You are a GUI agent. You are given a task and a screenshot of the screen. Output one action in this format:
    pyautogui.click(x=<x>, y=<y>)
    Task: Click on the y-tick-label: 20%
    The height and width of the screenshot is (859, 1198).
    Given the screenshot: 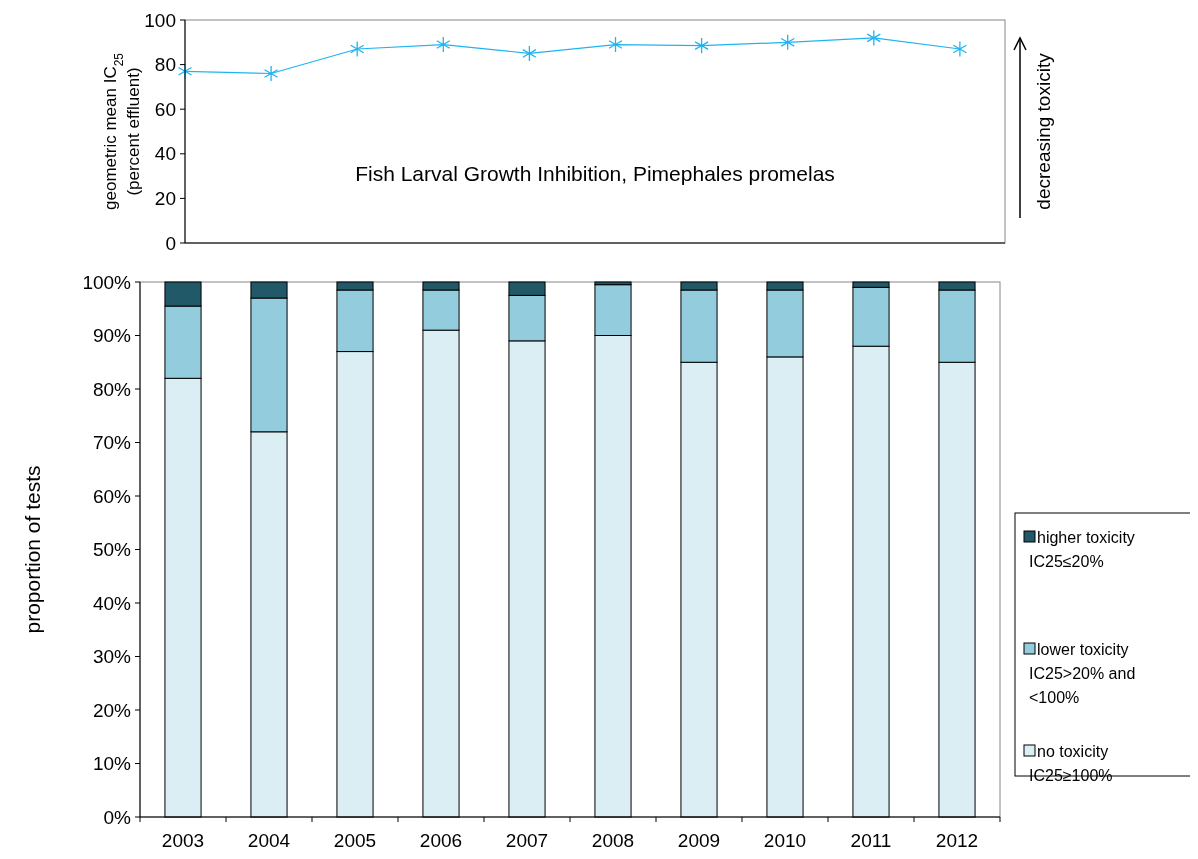 What is the action you would take?
    pyautogui.click(x=112, y=710)
    